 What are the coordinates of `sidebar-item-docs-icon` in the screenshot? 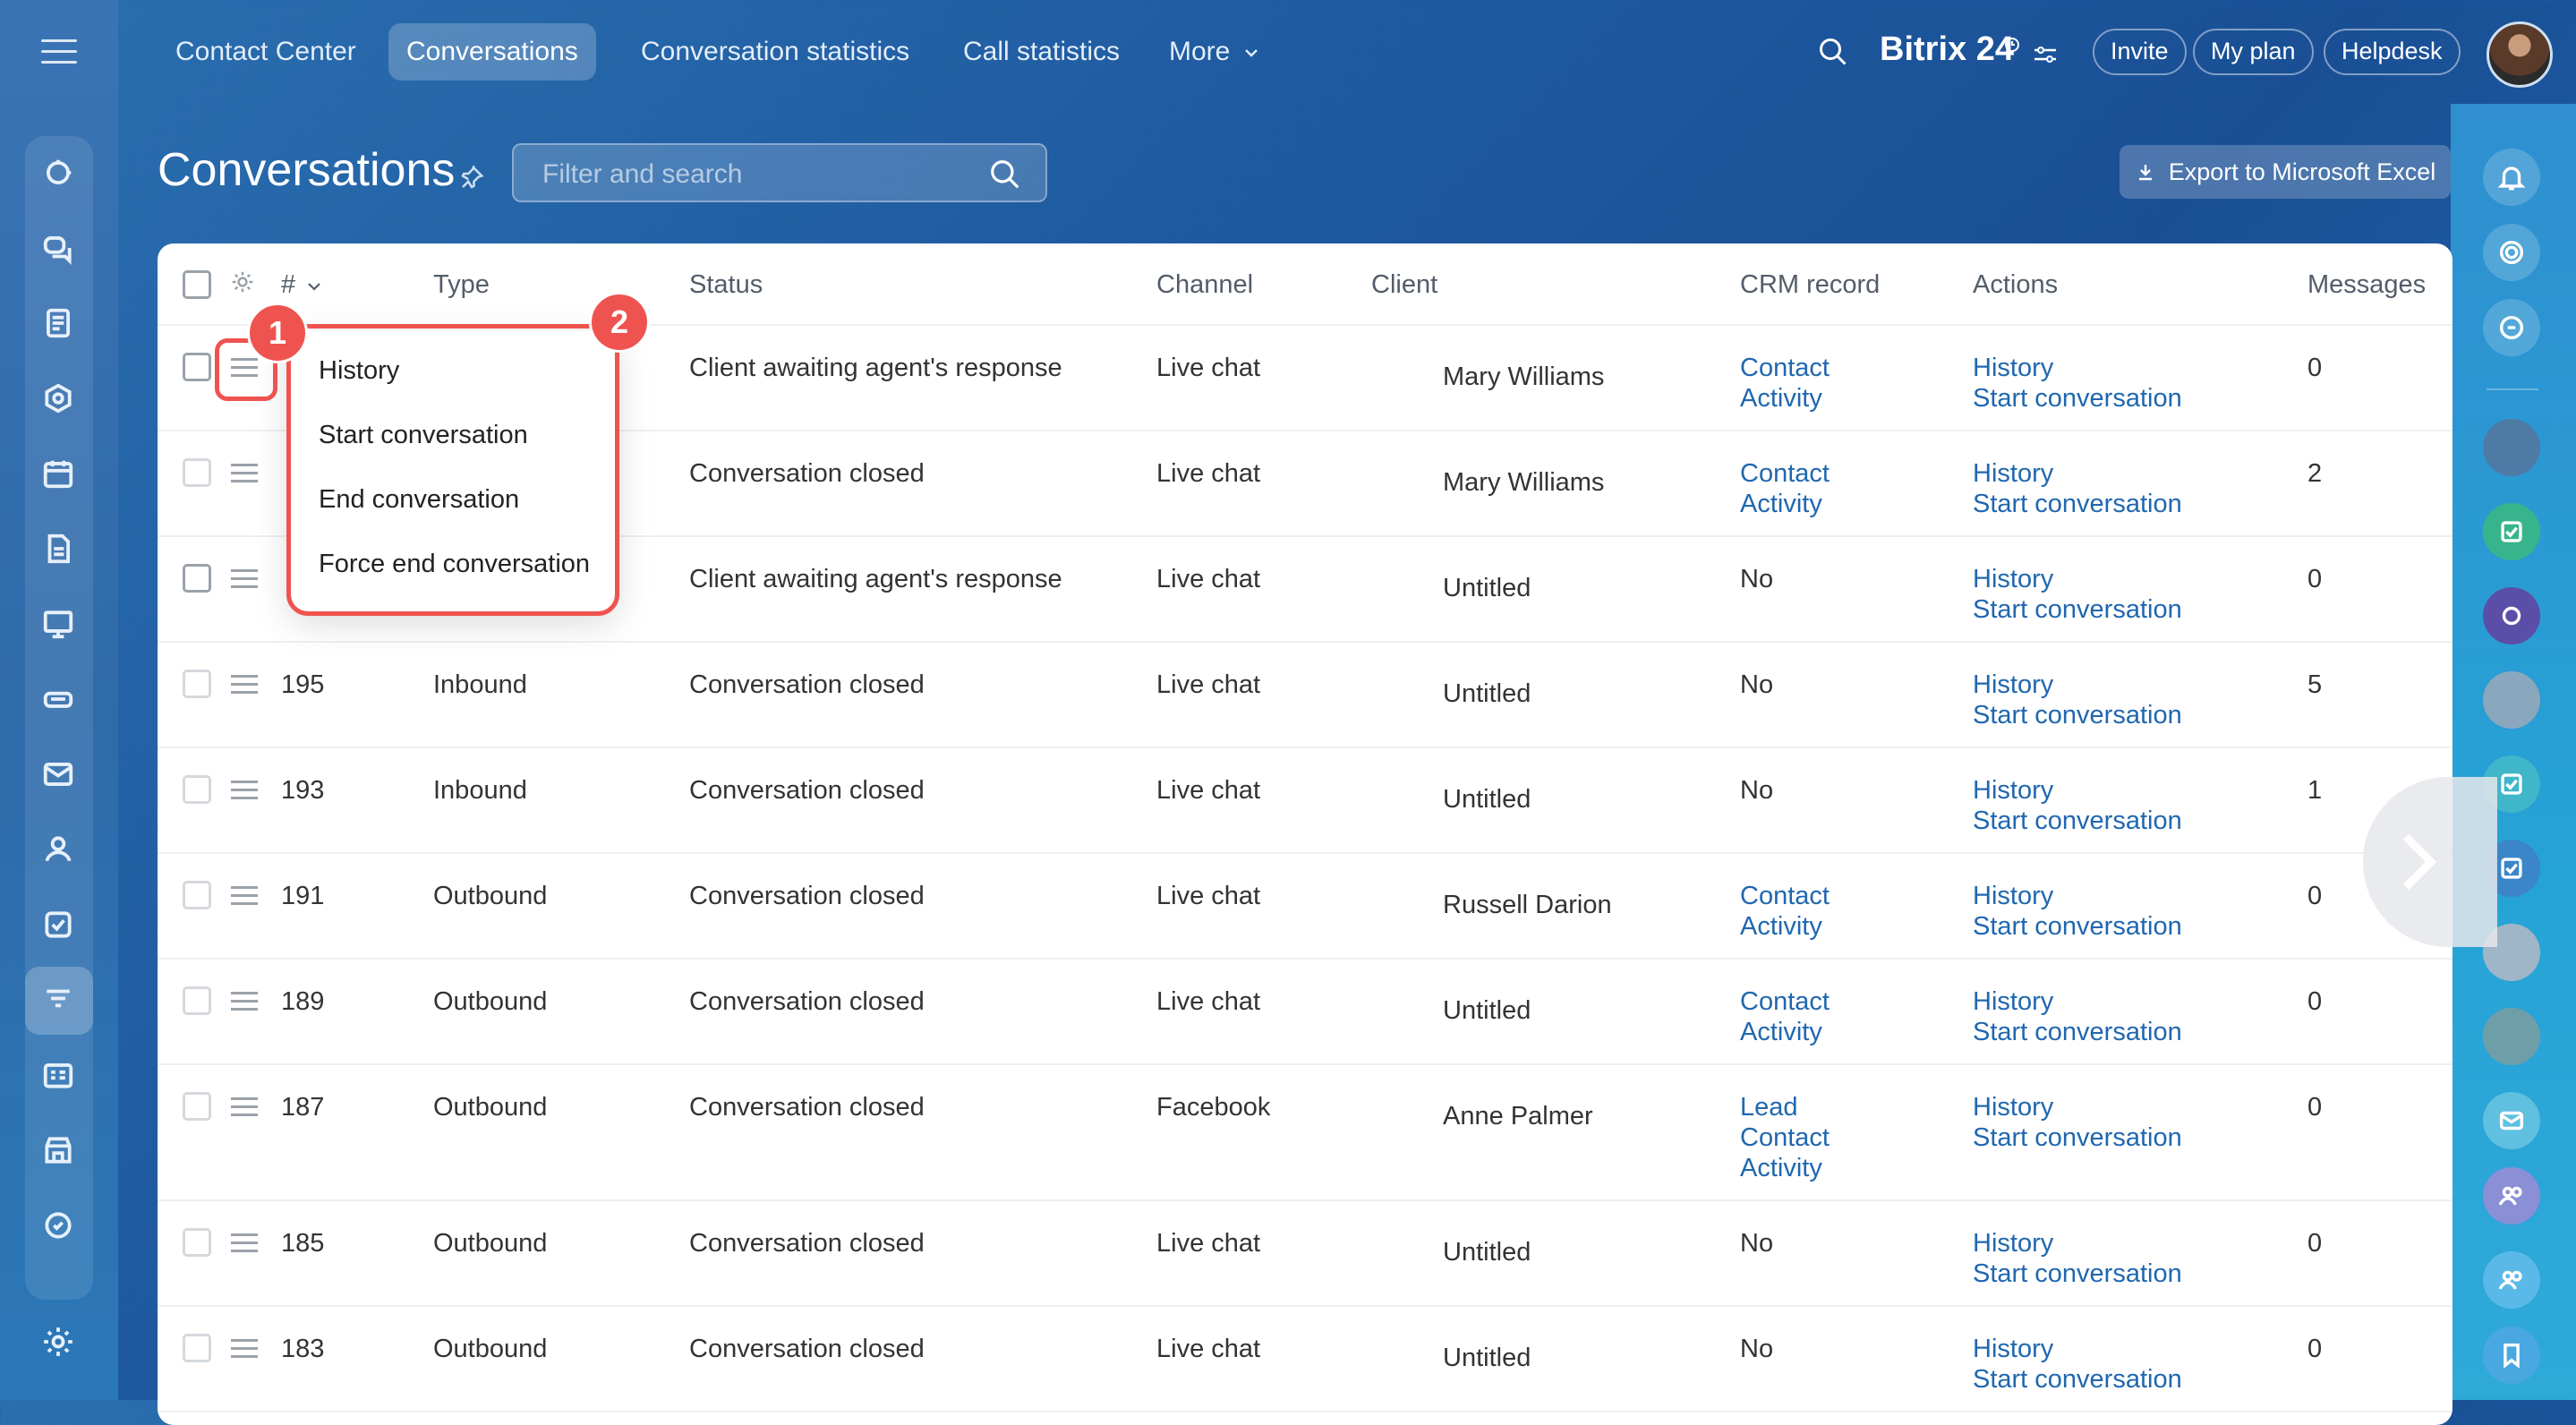 It's located at (58, 548).